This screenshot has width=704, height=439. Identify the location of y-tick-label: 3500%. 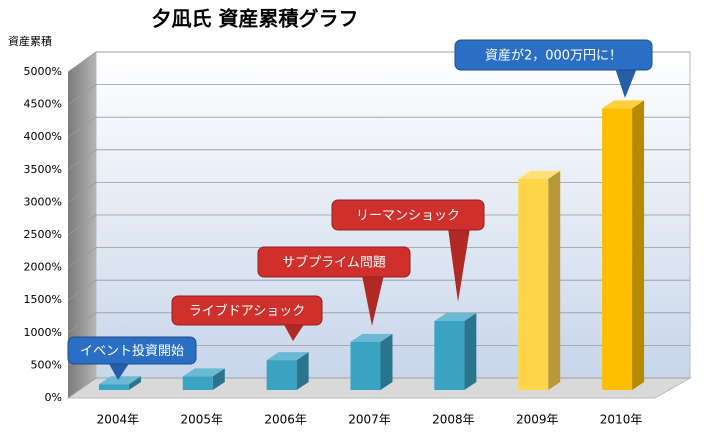
(43, 169).